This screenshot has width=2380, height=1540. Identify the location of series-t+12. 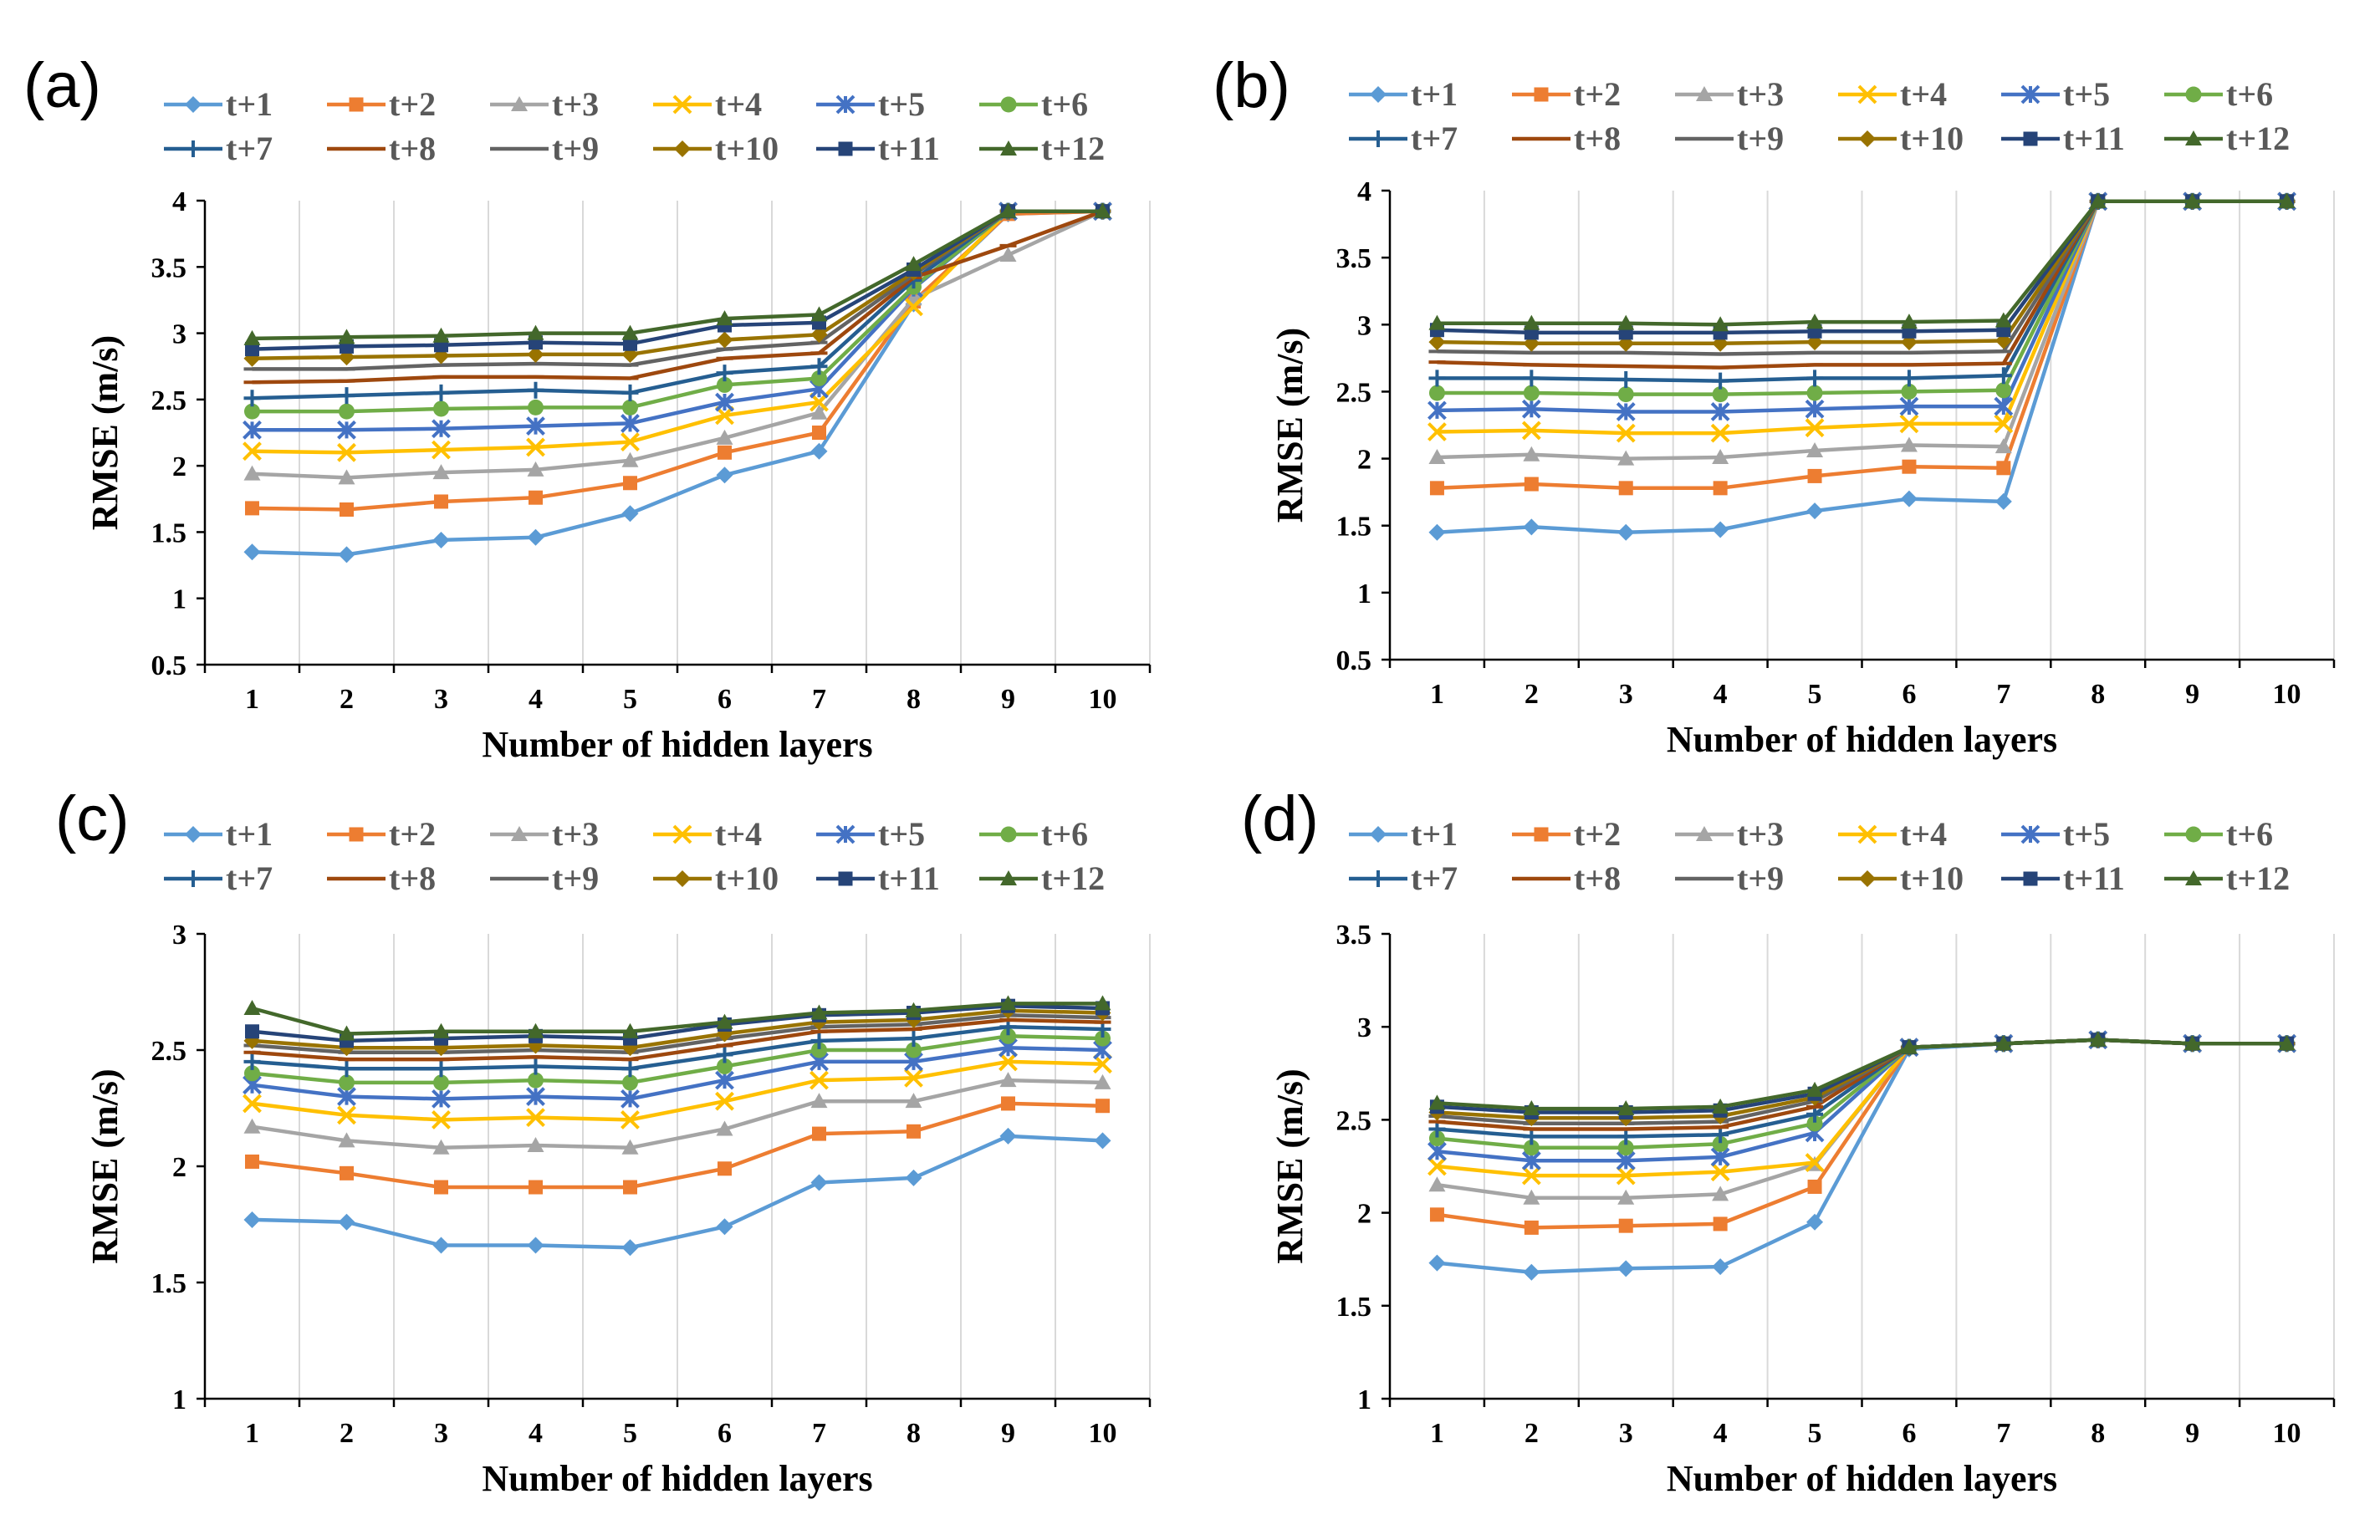
(1862, 262).